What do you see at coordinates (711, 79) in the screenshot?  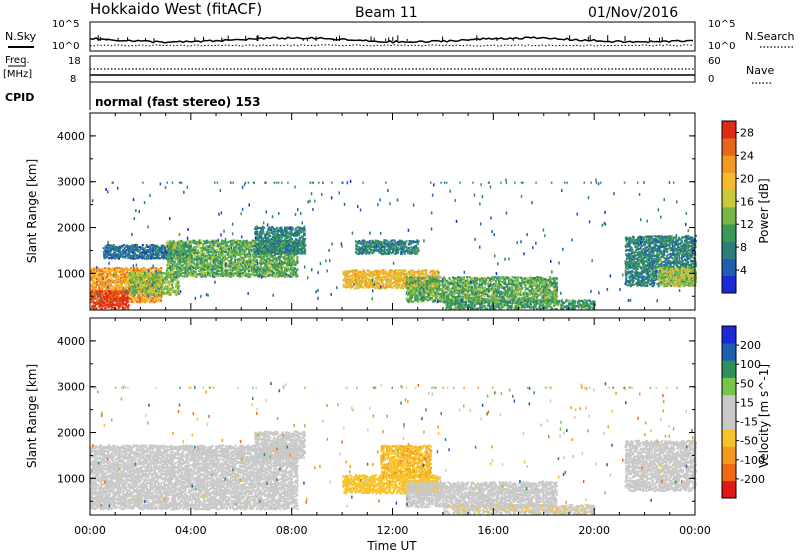 I see `nave-tick-bottom: 0` at bounding box center [711, 79].